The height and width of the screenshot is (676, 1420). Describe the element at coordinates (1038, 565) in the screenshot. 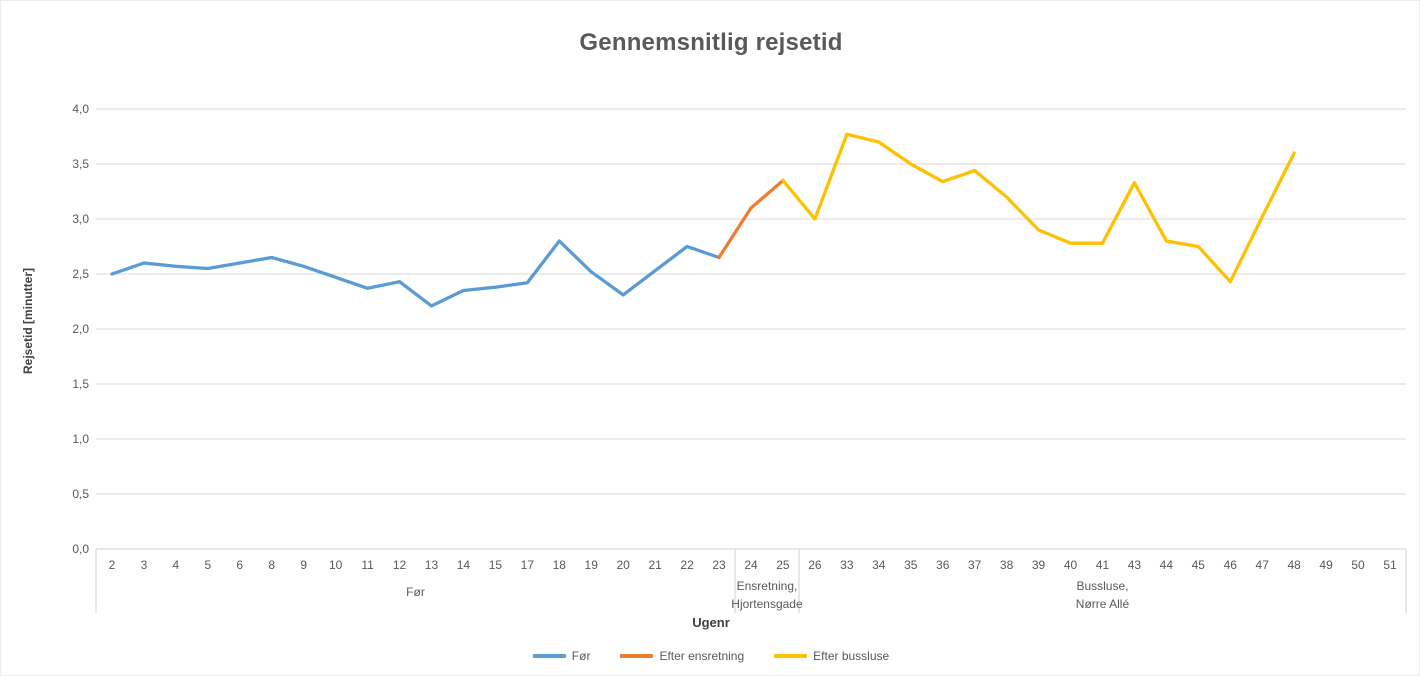

I see `x-tick-label: 39` at that location.